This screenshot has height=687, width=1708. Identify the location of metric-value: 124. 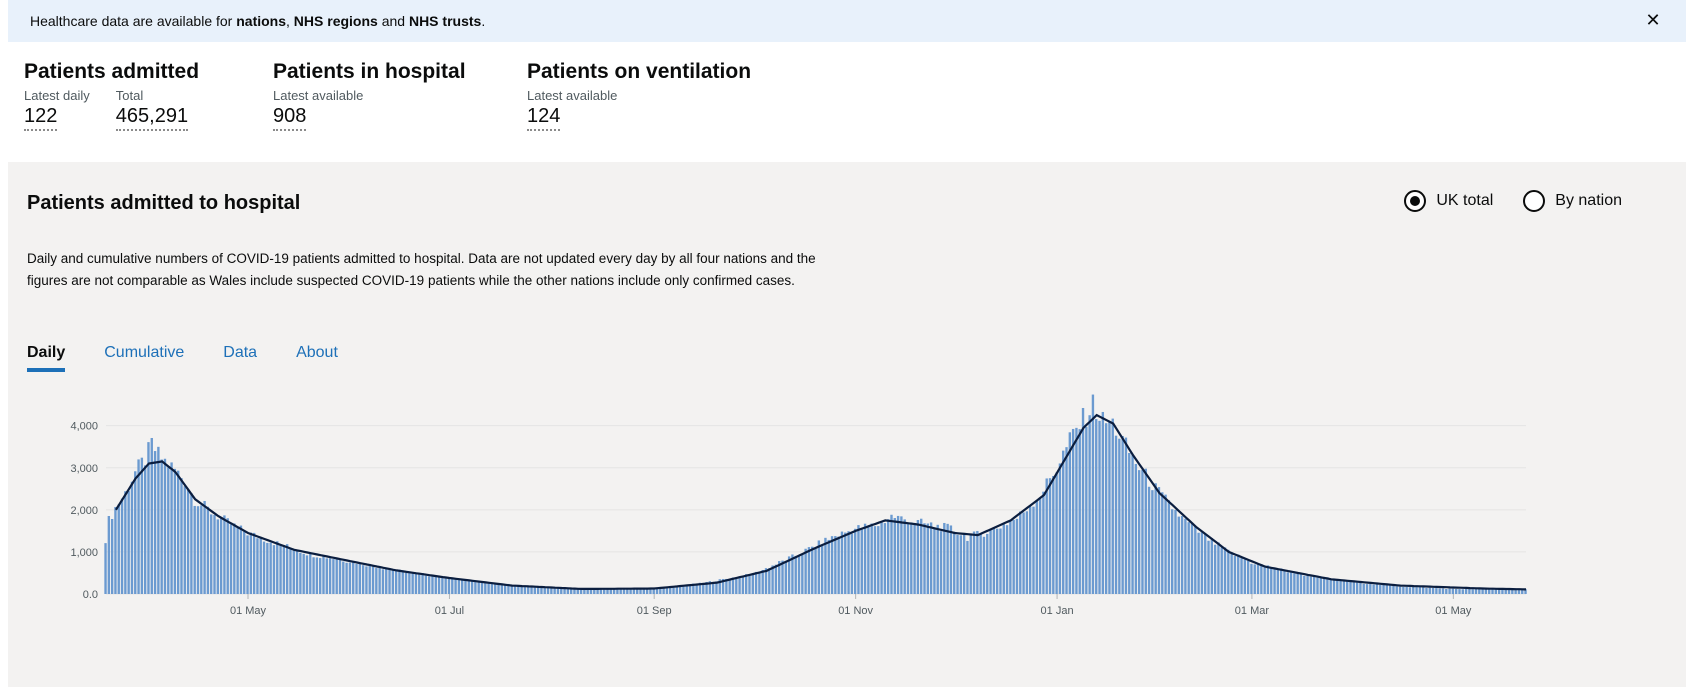
(544, 118).